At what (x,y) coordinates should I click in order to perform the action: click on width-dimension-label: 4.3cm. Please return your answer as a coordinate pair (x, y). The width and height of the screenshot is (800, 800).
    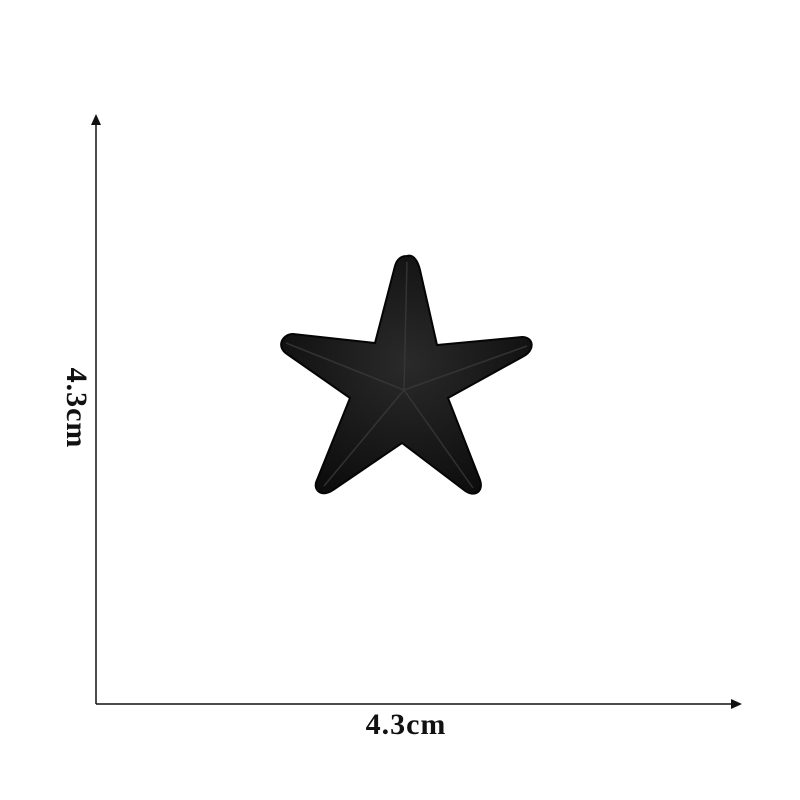
    Looking at the image, I should click on (406, 724).